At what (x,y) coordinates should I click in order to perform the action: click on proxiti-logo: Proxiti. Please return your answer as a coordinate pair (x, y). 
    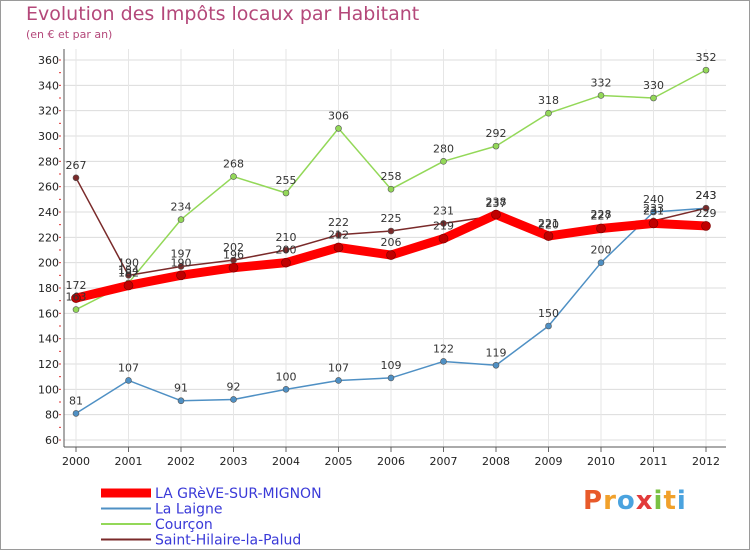
    Looking at the image, I should click on (635, 501).